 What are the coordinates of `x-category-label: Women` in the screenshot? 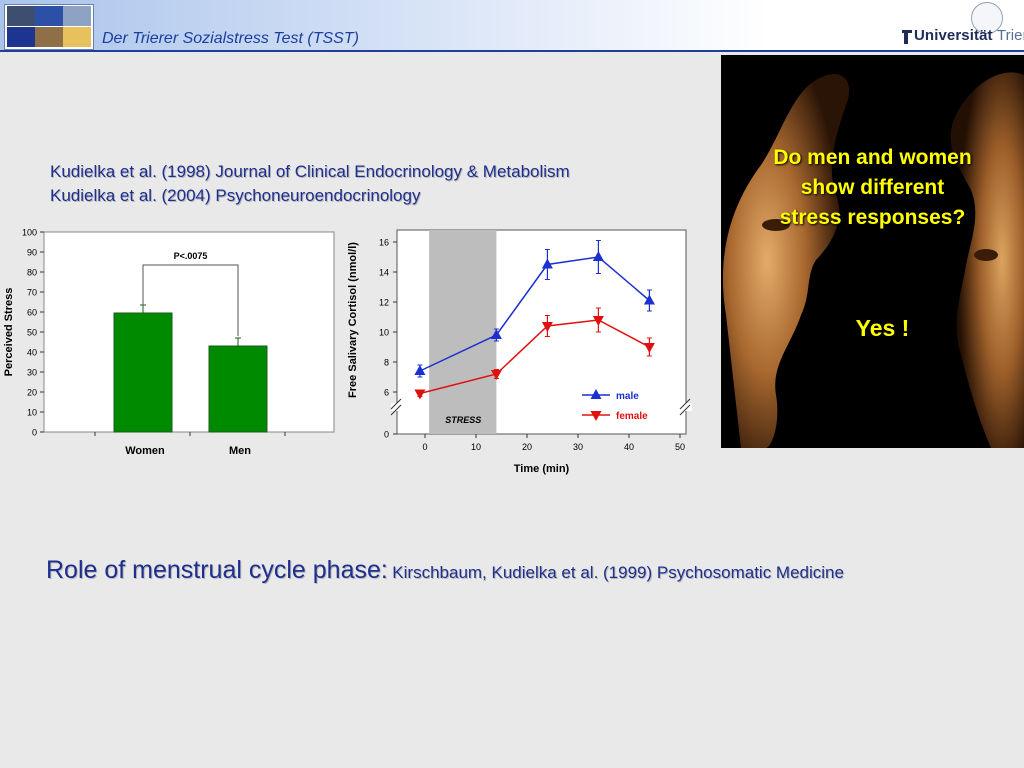 It's located at (145, 451).